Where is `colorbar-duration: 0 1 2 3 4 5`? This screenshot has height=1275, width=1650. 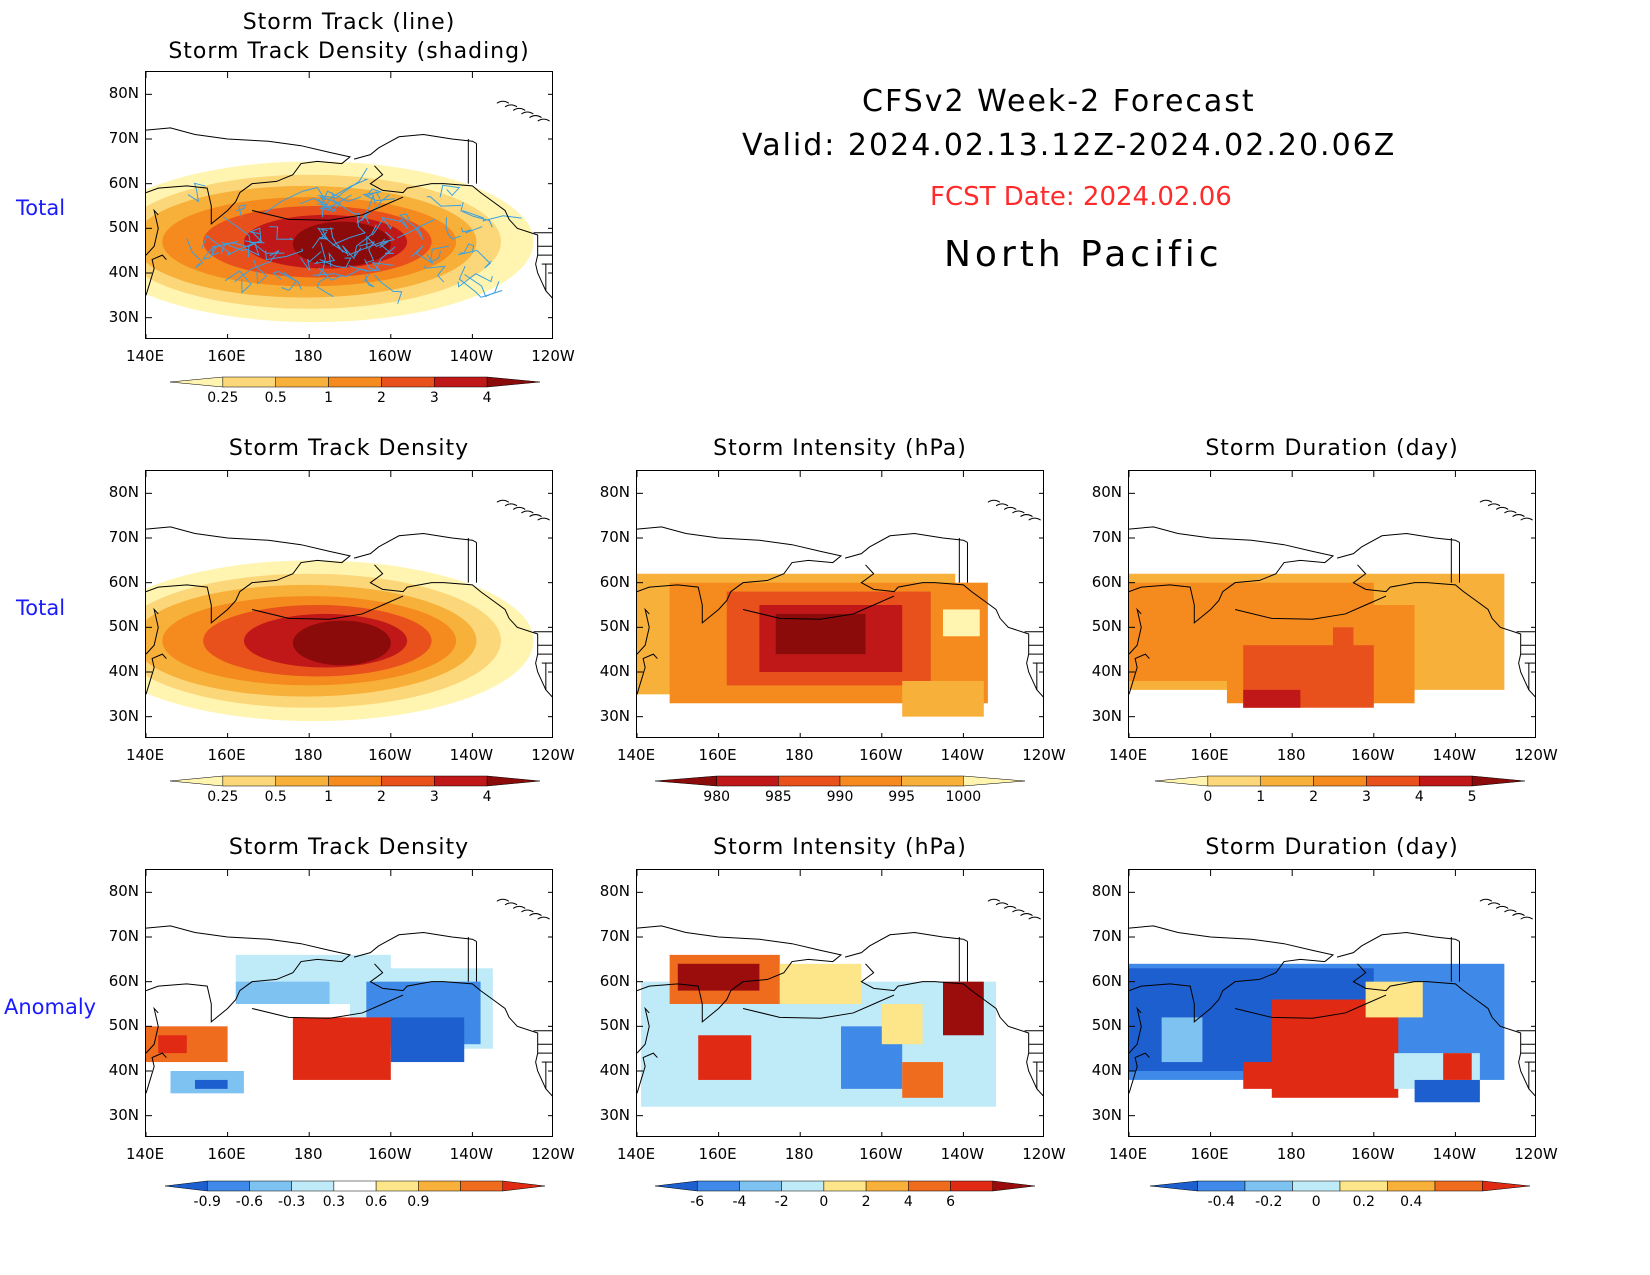
colorbar-duration: 0 1 2 3 4 5 is located at coordinates (1340, 790).